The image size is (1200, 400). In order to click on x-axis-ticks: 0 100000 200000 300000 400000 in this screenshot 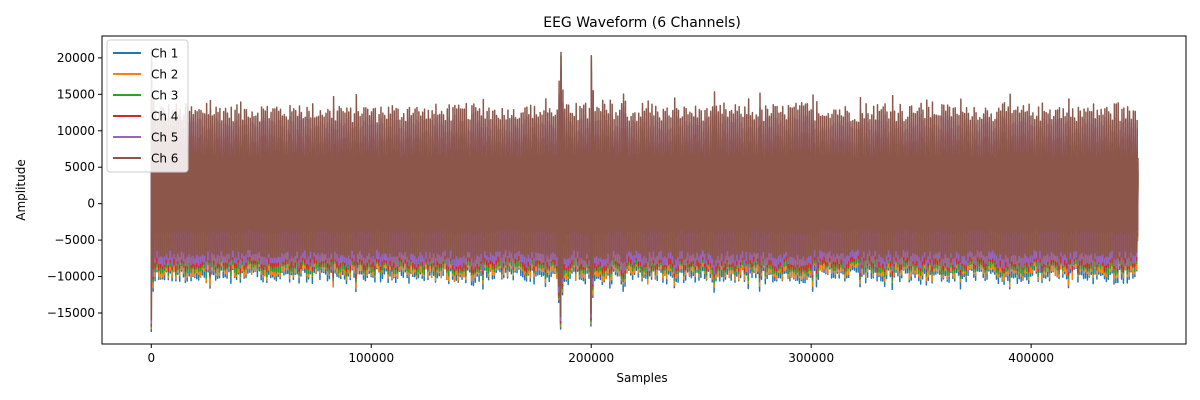, I will do `click(600, 354)`.